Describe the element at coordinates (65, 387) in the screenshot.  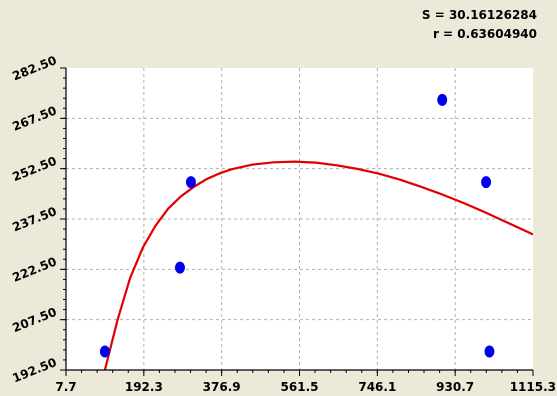
I see `x-tick-label: 7.7` at that location.